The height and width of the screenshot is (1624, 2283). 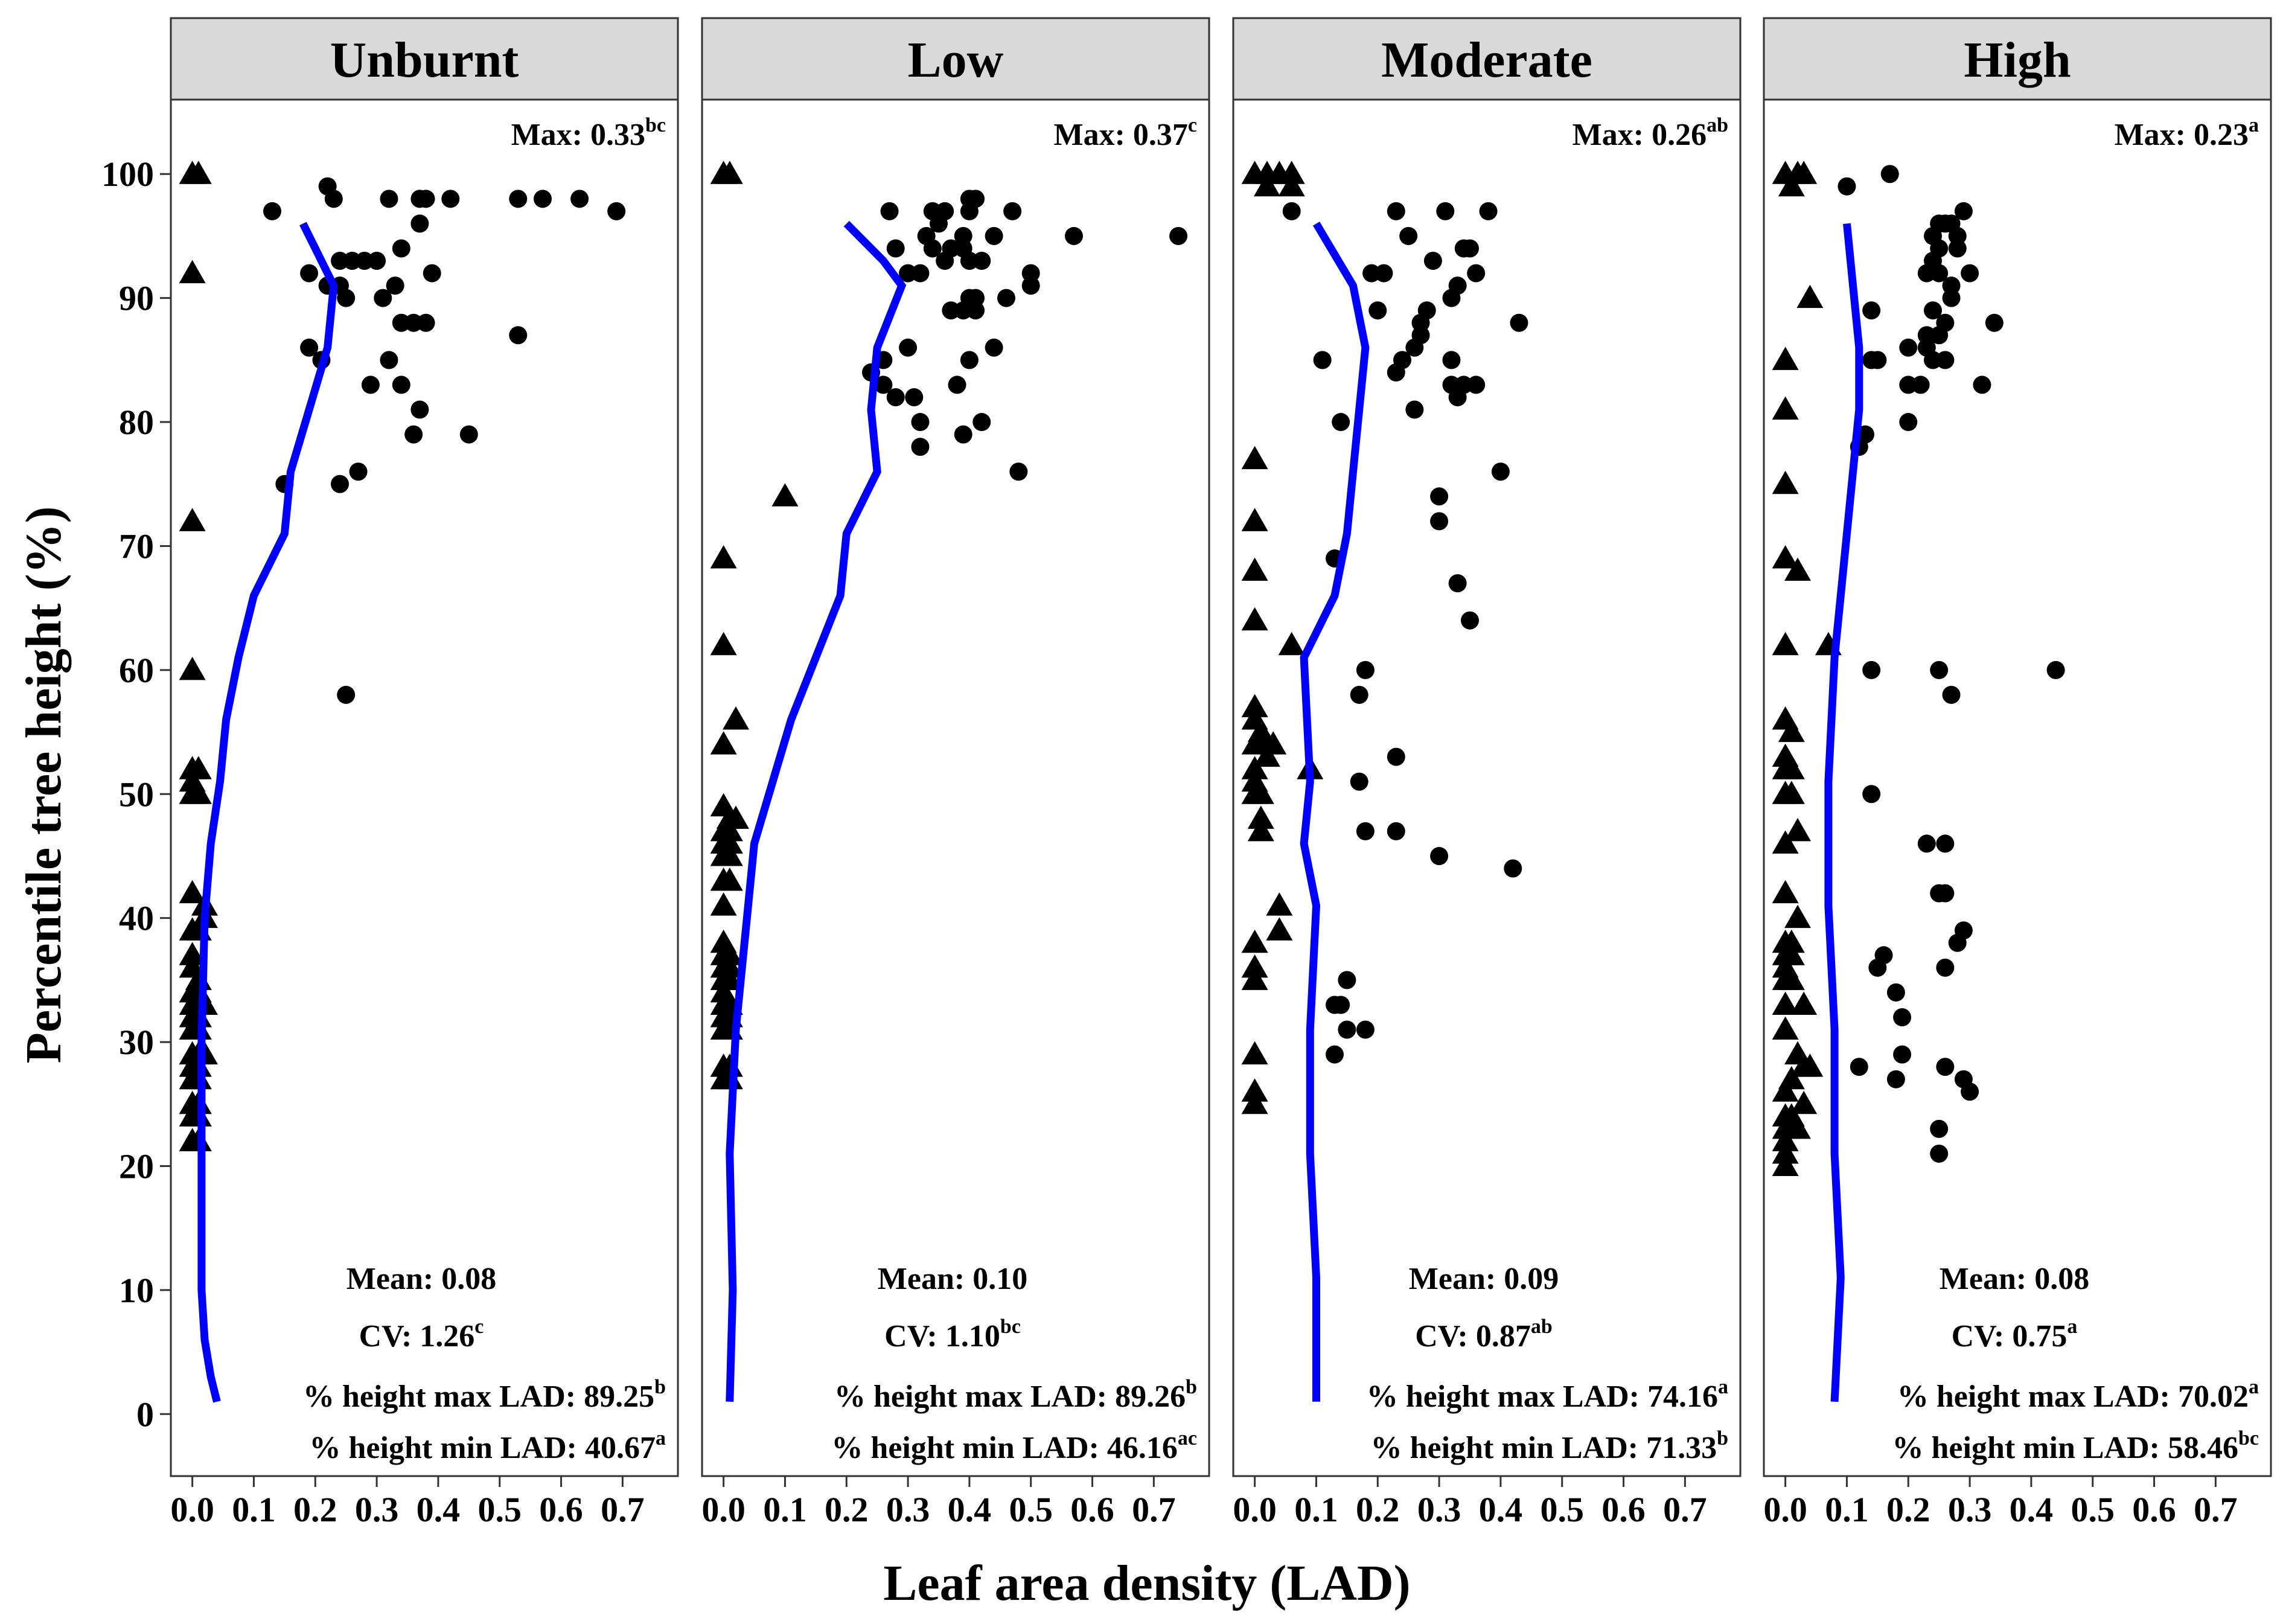 I want to click on y-tick-label: 60, so click(x=136, y=670).